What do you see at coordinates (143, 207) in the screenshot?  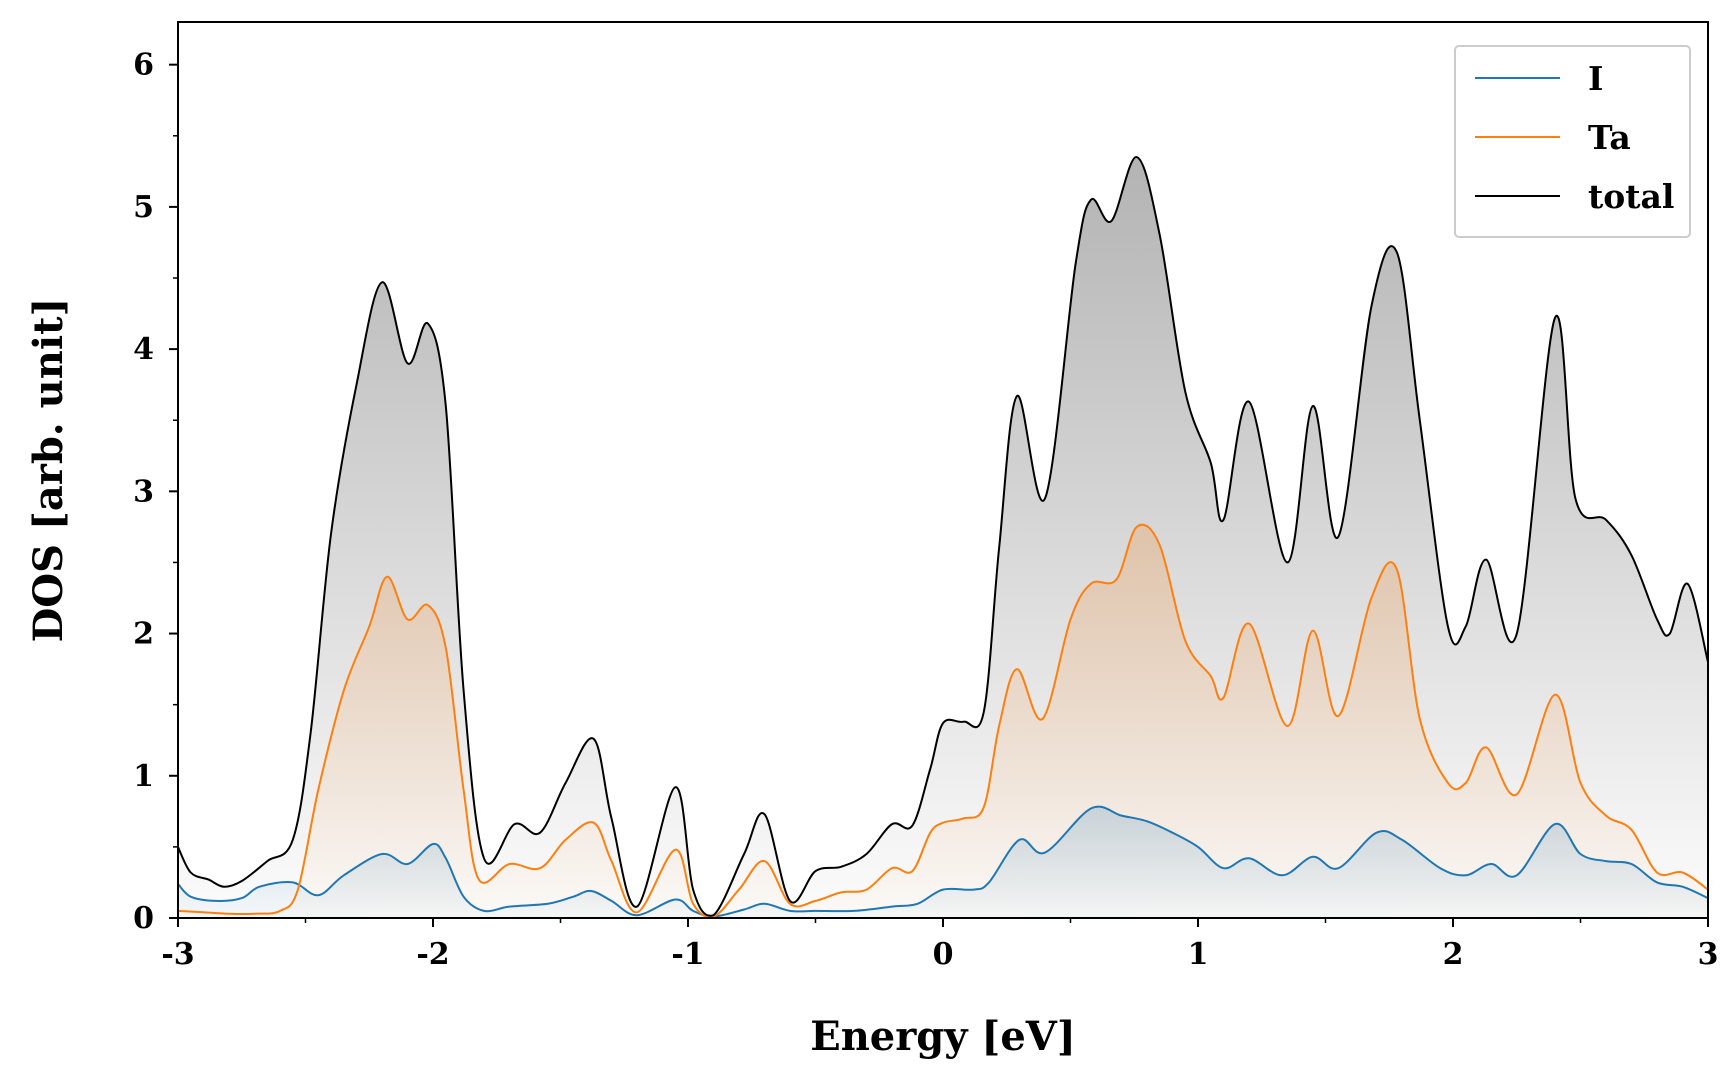 I see `y-tick-label: 5` at bounding box center [143, 207].